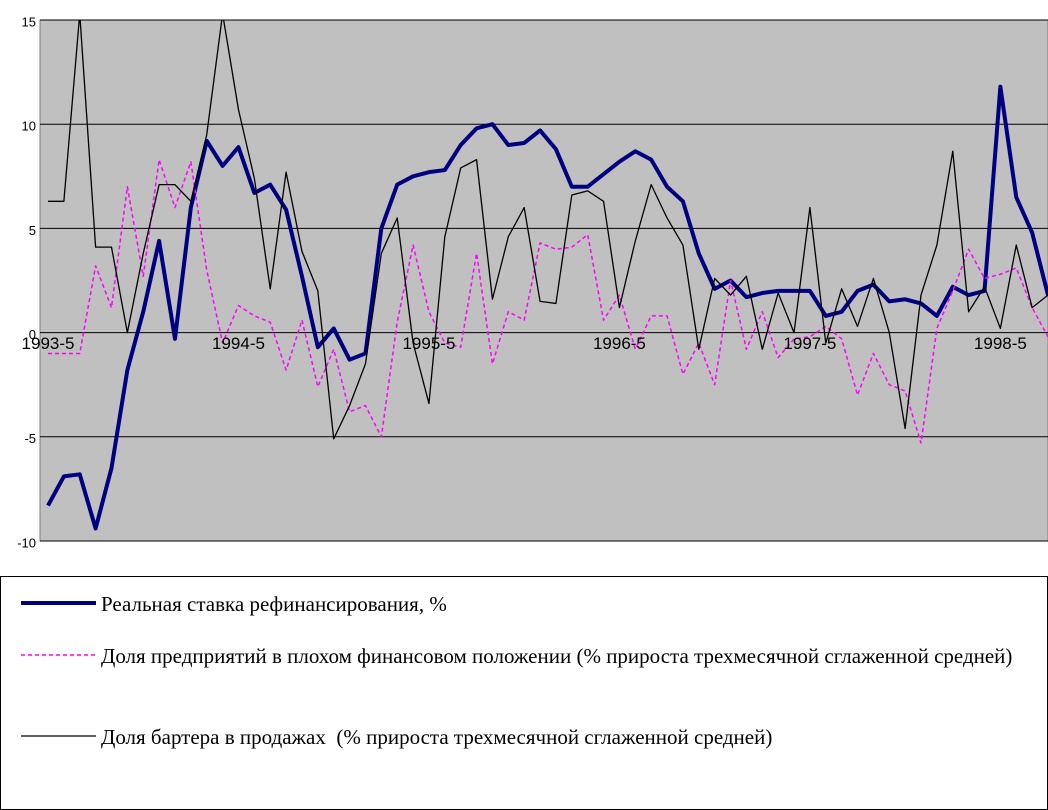 The height and width of the screenshot is (810, 1048). Describe the element at coordinates (619, 343) in the screenshot. I see `x-tick-label: 1996-5` at that location.